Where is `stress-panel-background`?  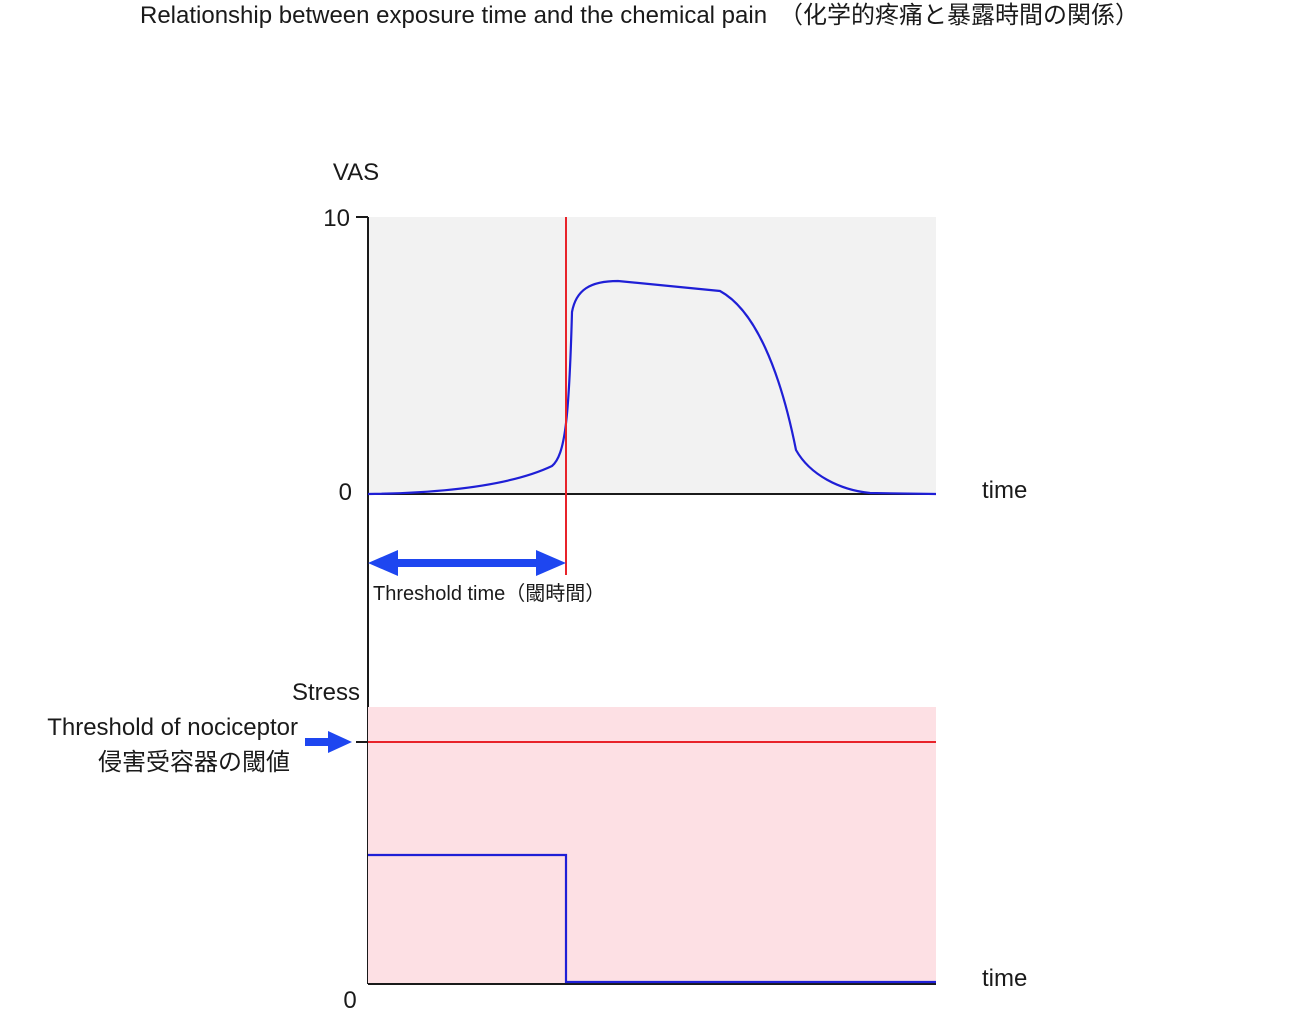
stress-panel-background is located at coordinates (652, 845).